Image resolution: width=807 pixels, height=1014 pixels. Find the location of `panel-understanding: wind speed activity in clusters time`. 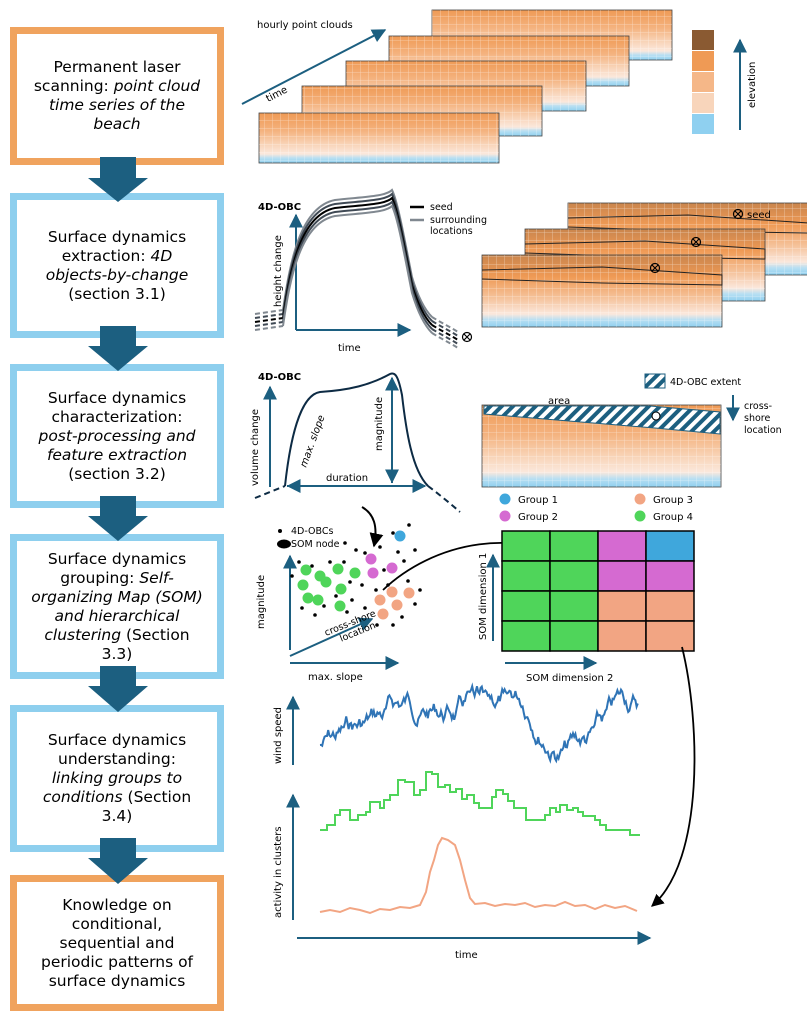

panel-understanding: wind speed activity in clusters time is located at coordinates (462, 821).